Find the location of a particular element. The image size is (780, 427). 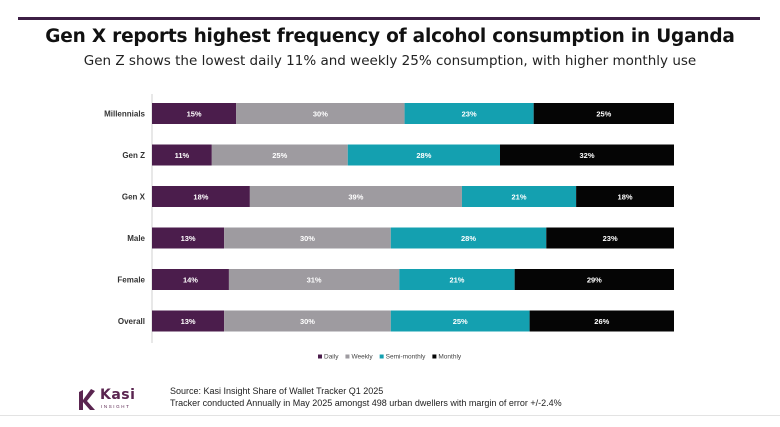

legend-label: Semi-monthly is located at coordinates (406, 357).